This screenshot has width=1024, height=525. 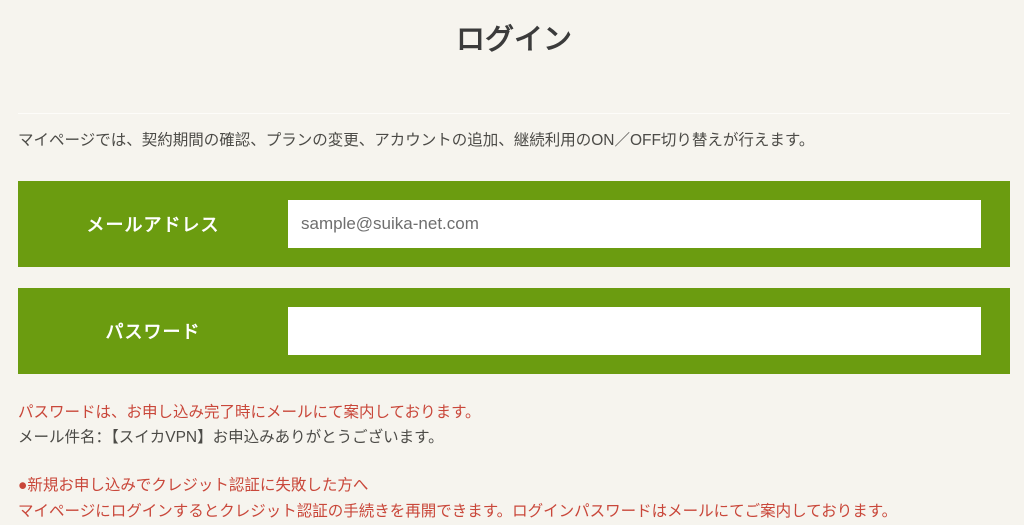 I want to click on page-title: ログイン, so click(x=513, y=40).